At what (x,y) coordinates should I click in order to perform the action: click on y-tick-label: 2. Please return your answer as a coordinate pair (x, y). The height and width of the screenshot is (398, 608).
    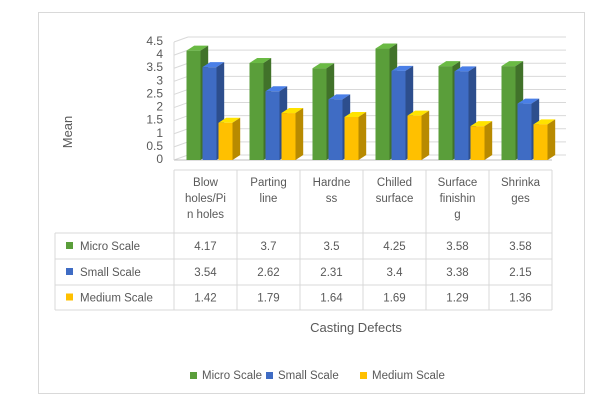
    Looking at the image, I should click on (159, 107).